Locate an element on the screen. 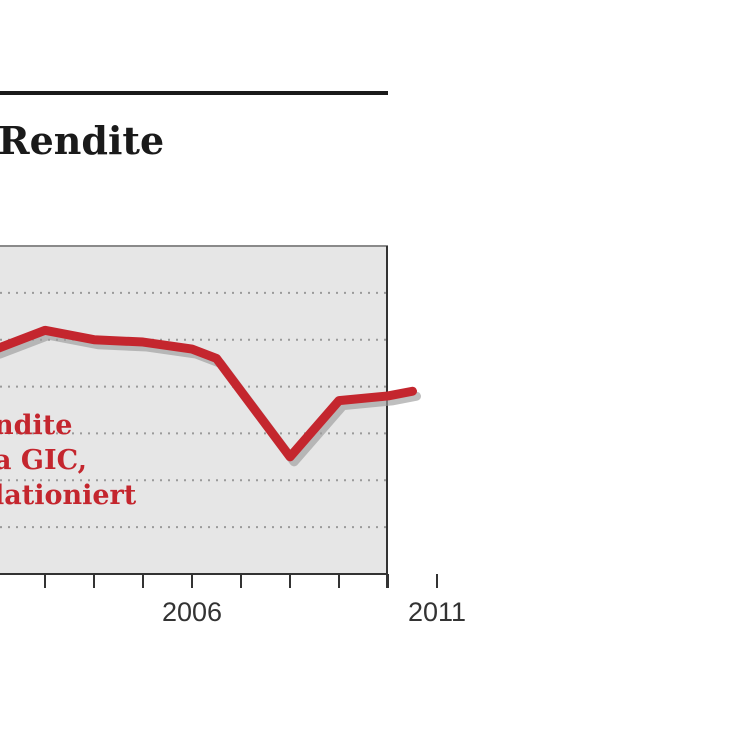 The height and width of the screenshot is (740, 740). series-label-line: ndite is located at coordinates (36, 425).